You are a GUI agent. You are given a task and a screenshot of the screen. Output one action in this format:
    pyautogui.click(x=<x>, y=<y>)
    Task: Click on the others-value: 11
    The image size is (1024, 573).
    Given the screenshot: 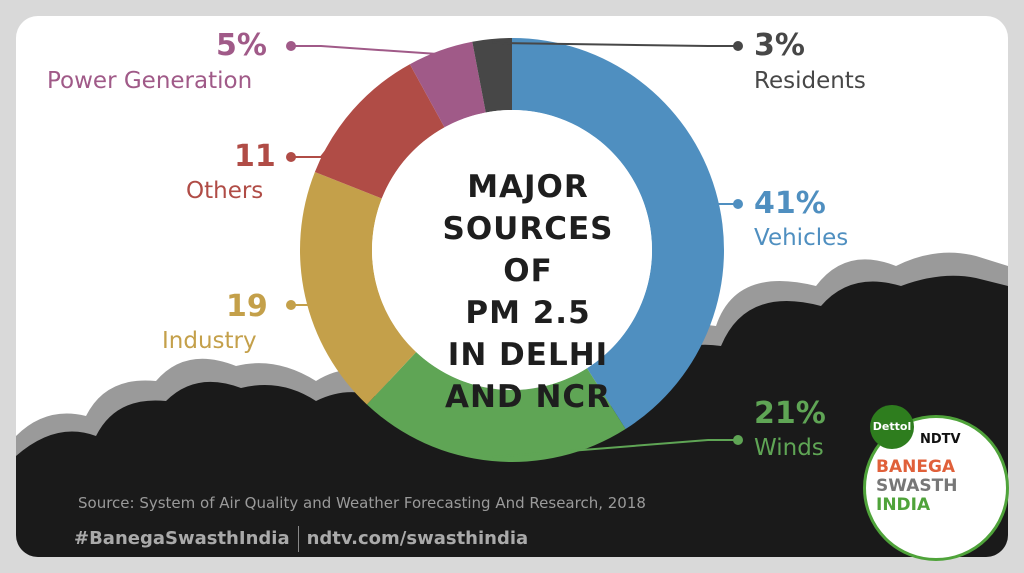 What is the action you would take?
    pyautogui.click(x=255, y=156)
    